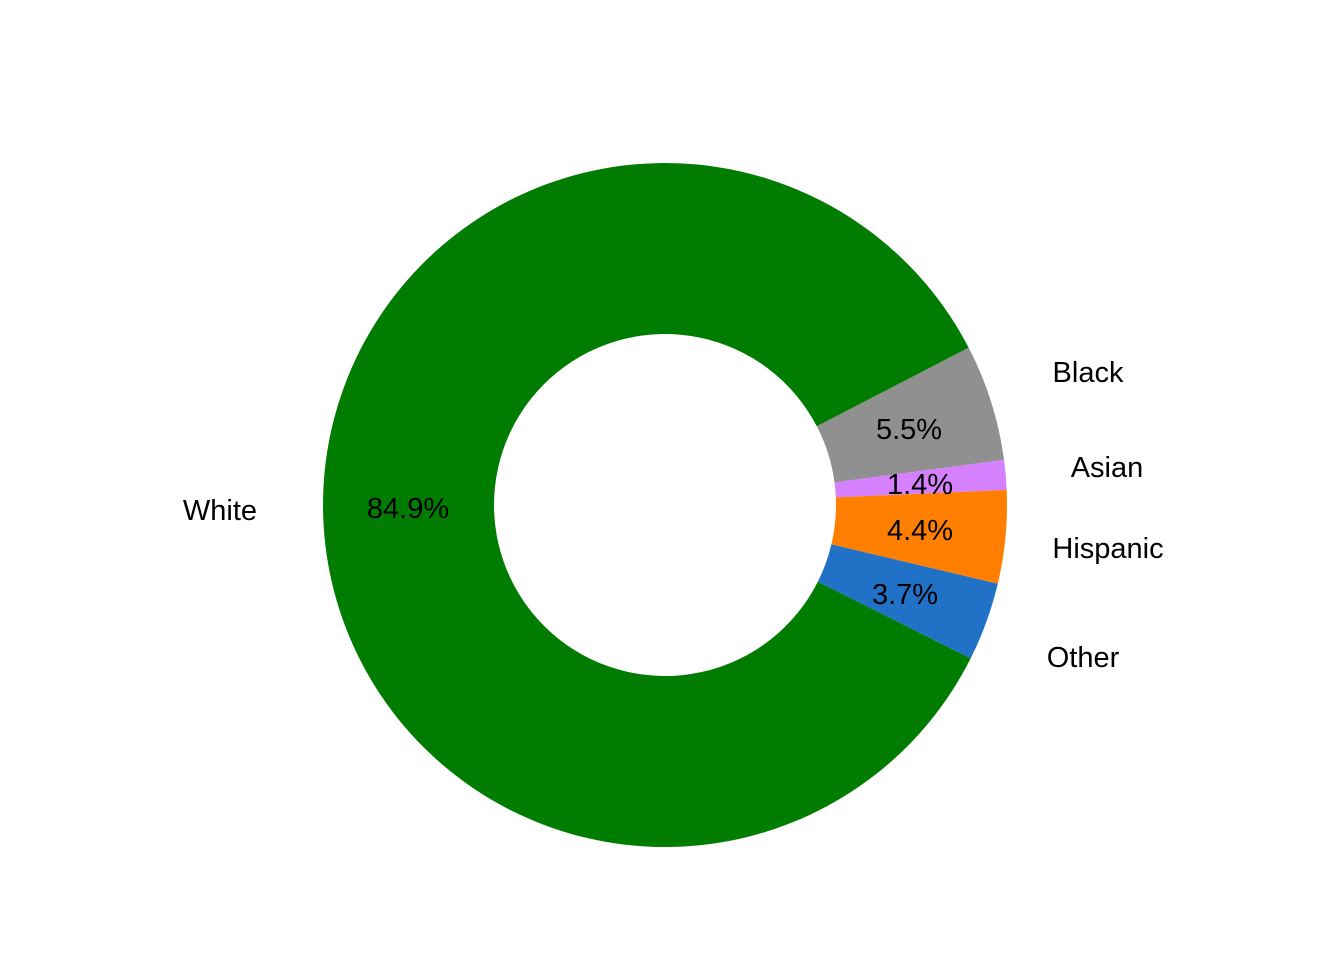 Image resolution: width=1344 pixels, height=960 pixels. I want to click on percent-label-other: 3.7%, so click(905, 595).